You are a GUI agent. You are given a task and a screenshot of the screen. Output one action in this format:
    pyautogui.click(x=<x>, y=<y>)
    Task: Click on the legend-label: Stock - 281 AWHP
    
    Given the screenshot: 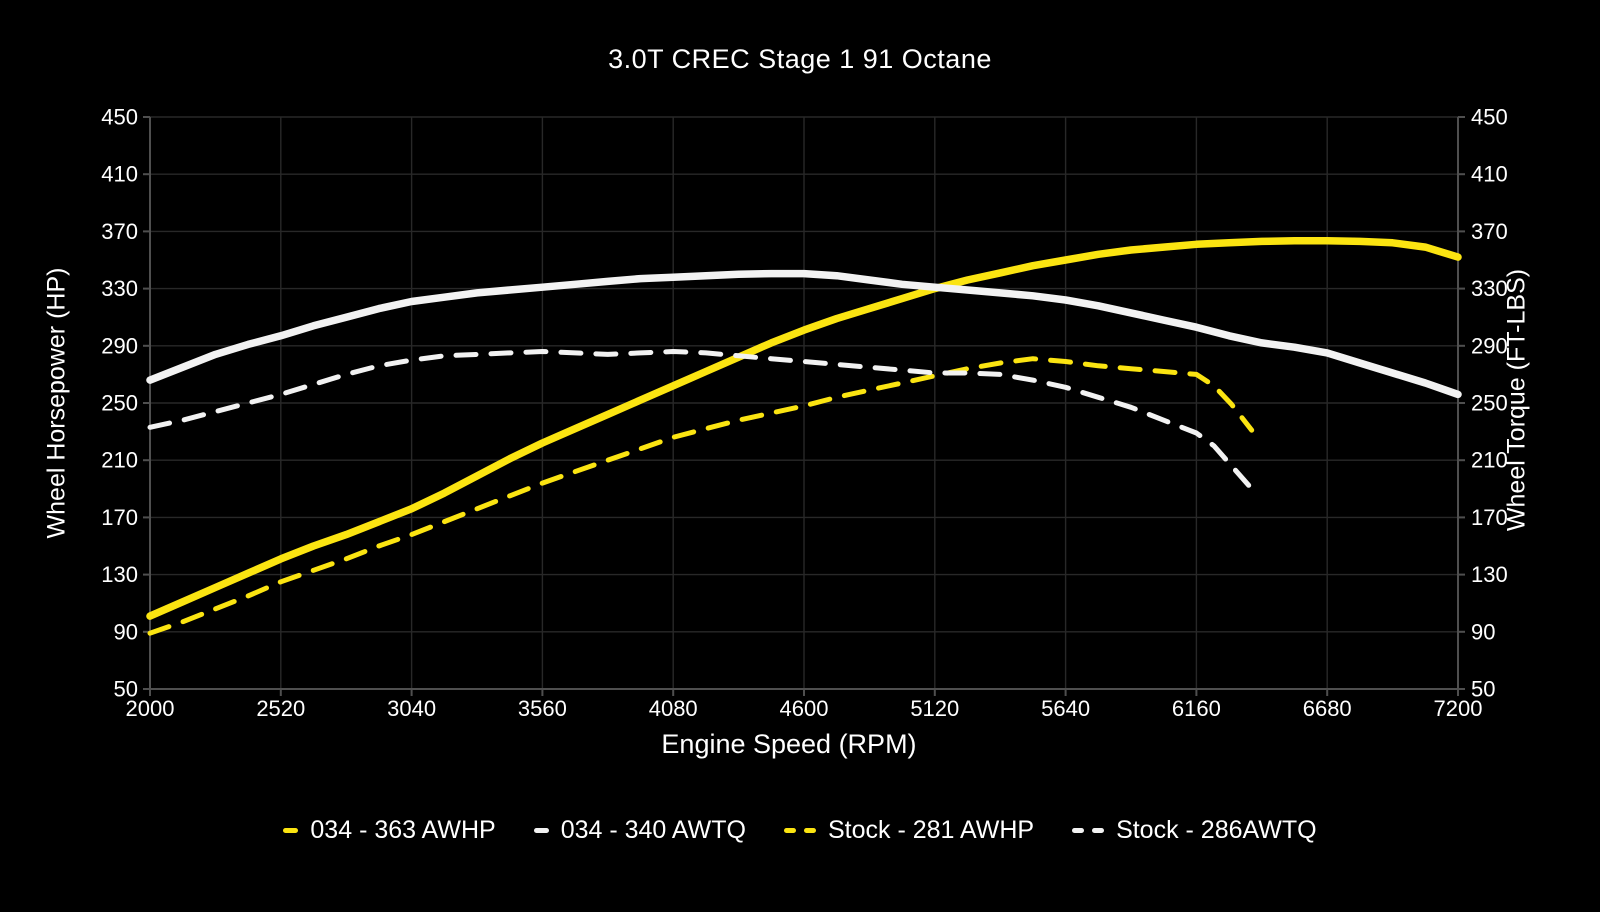 What is the action you would take?
    pyautogui.click(x=931, y=830)
    